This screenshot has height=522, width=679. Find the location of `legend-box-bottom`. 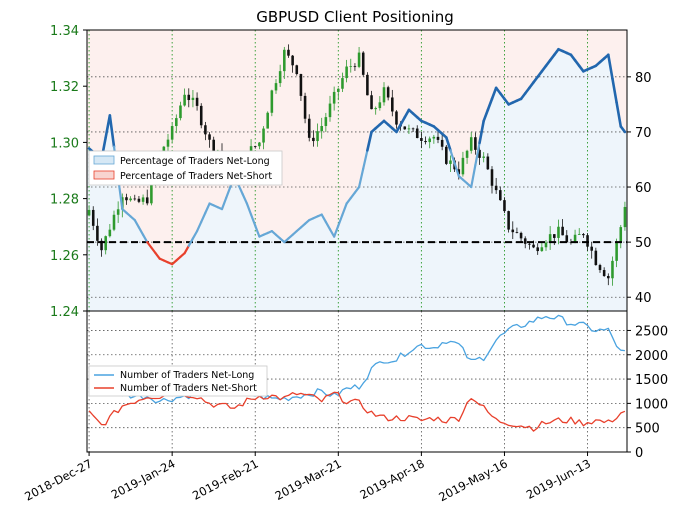

legend-box-bottom is located at coordinates (178, 381).